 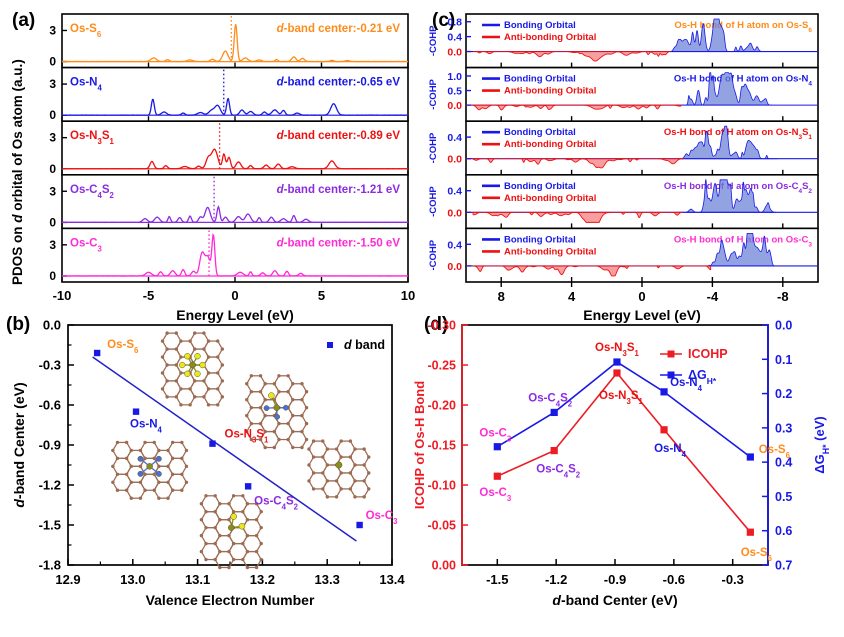 I want to click on y-tick-right-label: 0.7, so click(x=783, y=566).